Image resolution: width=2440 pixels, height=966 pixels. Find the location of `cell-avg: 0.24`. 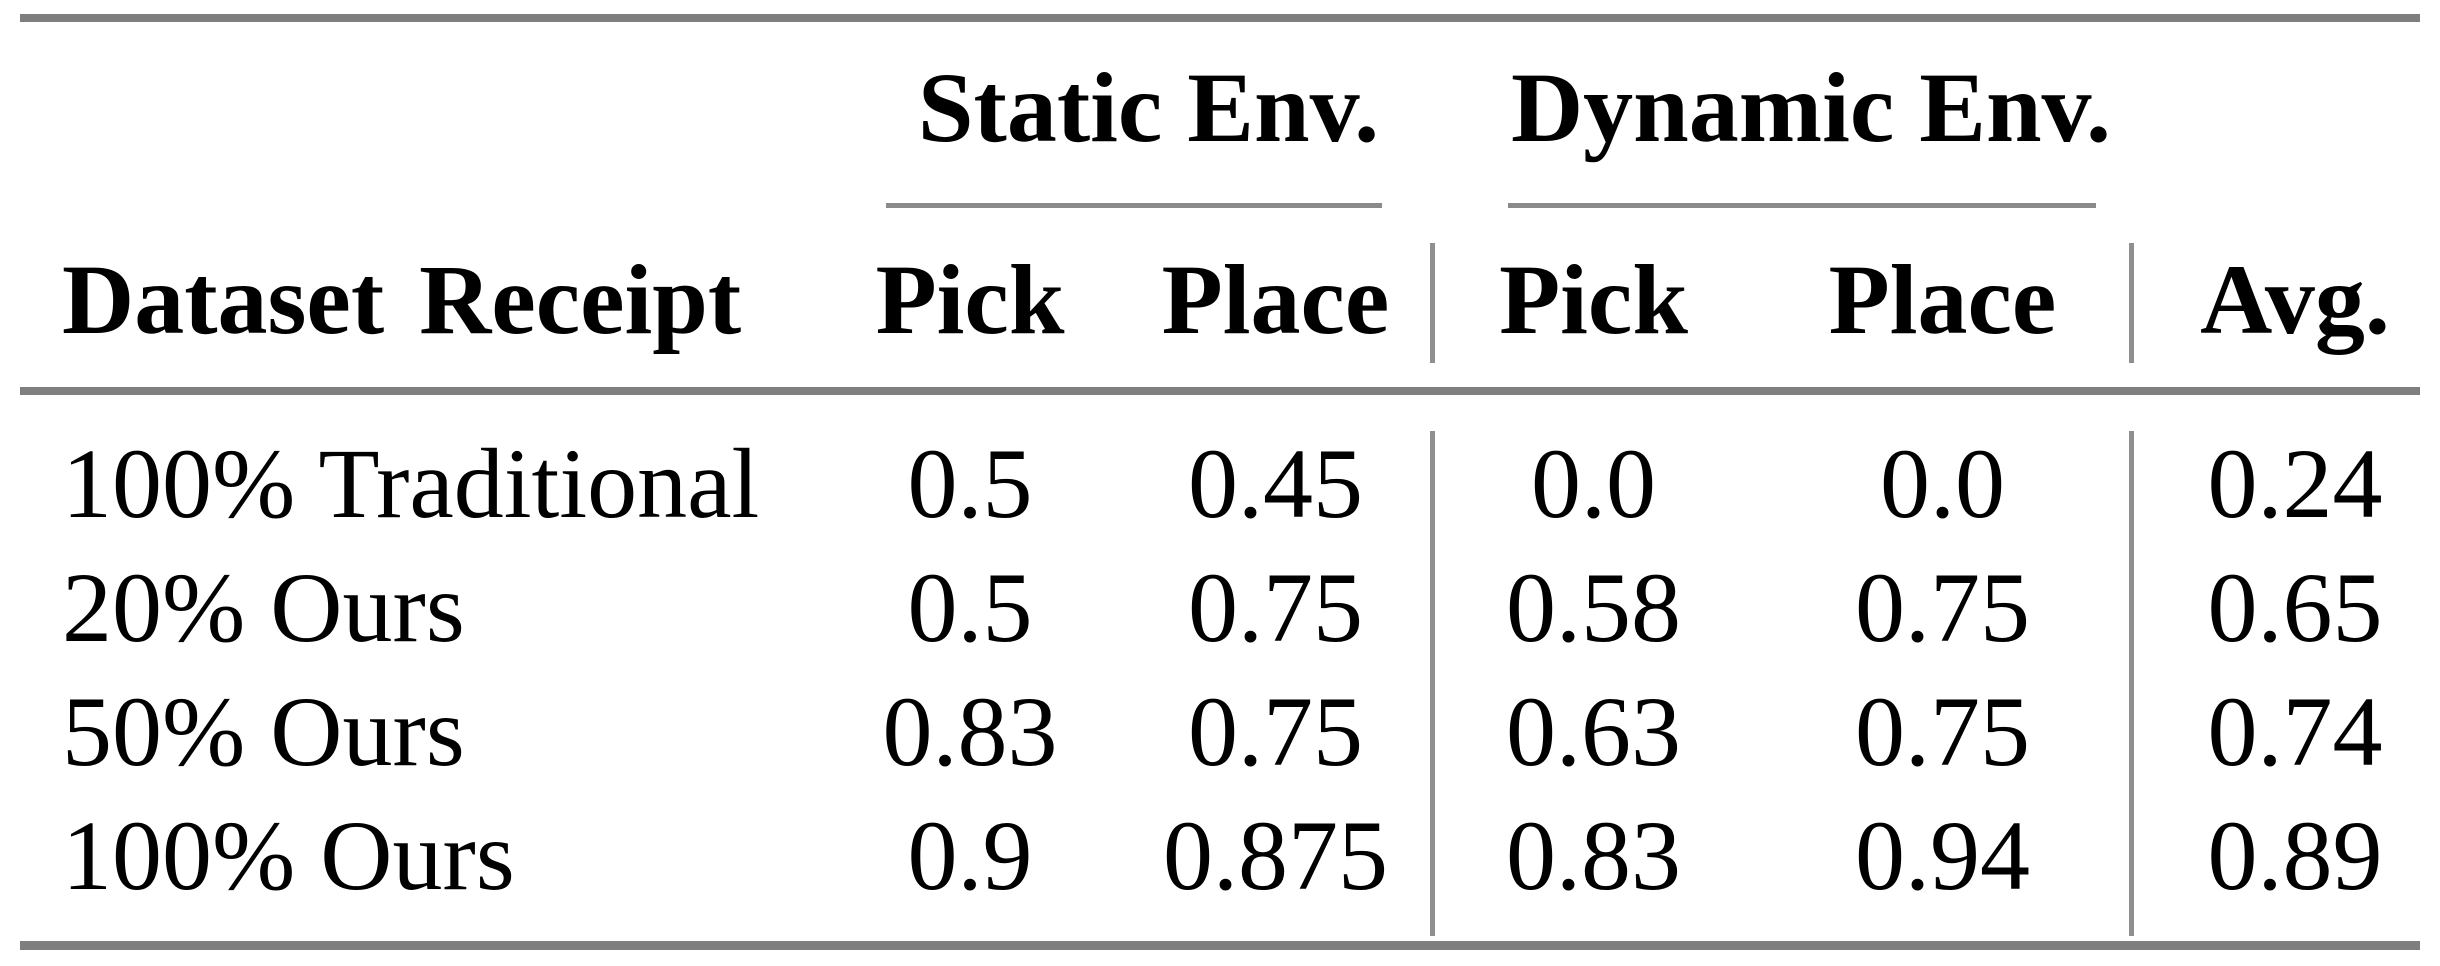

cell-avg: 0.24 is located at coordinates (2295, 483).